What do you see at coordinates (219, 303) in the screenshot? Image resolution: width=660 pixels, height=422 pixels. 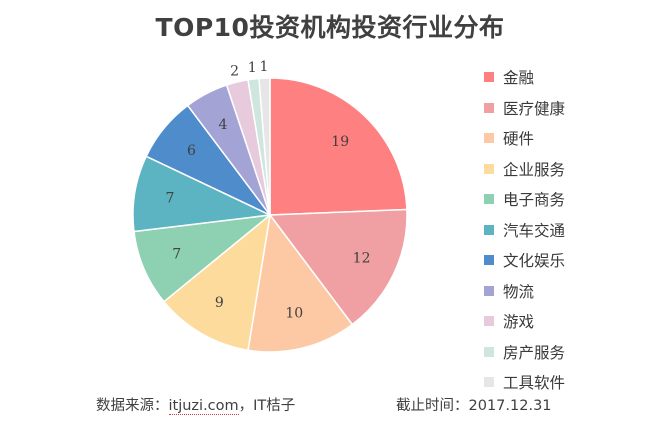 I see `data-label-3: 9` at bounding box center [219, 303].